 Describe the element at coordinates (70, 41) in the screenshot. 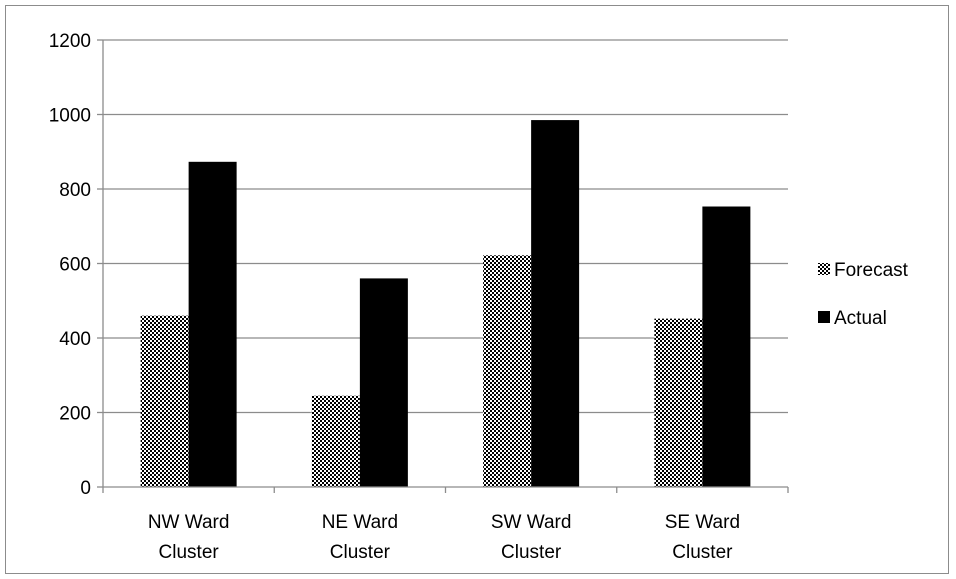

I see `y-tick-label: 1200` at that location.